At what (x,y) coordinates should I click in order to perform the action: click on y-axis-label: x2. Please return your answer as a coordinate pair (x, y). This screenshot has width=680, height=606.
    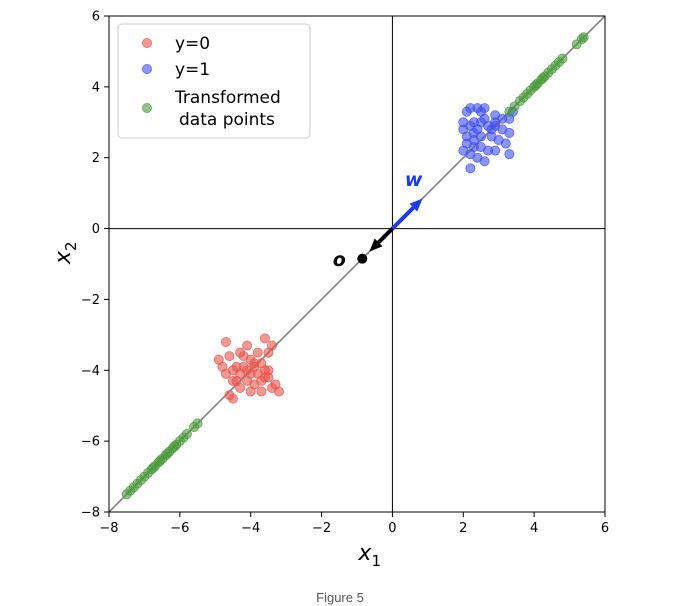
    Looking at the image, I should click on (65, 253).